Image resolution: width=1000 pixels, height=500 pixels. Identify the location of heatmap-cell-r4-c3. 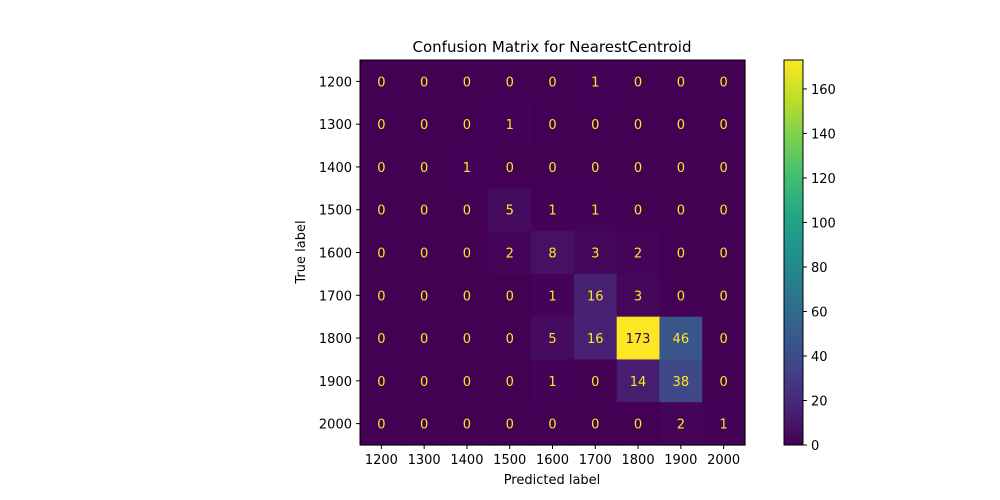
(510, 253).